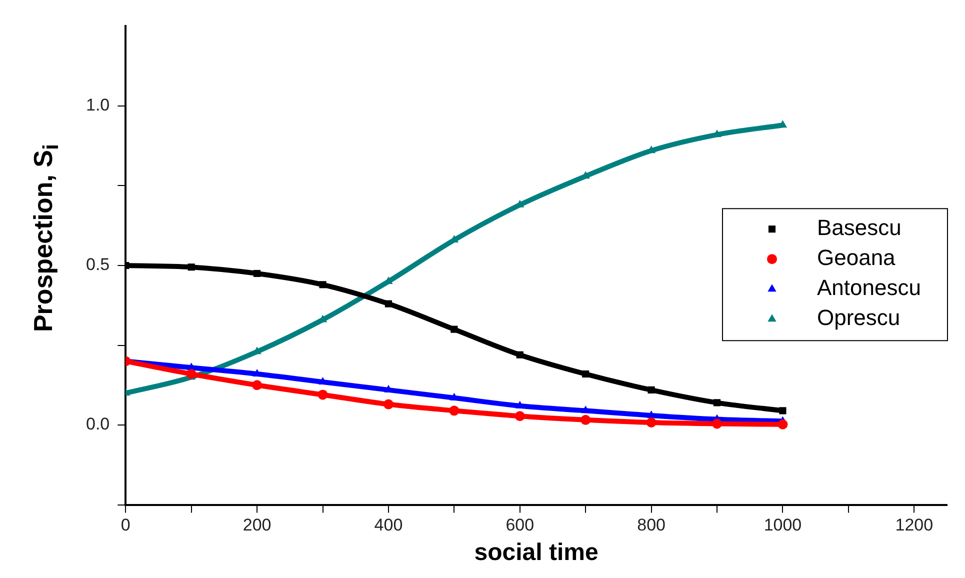 Image resolution: width=965 pixels, height=578 pixels. I want to click on legend-label: Oprescu, so click(858, 317).